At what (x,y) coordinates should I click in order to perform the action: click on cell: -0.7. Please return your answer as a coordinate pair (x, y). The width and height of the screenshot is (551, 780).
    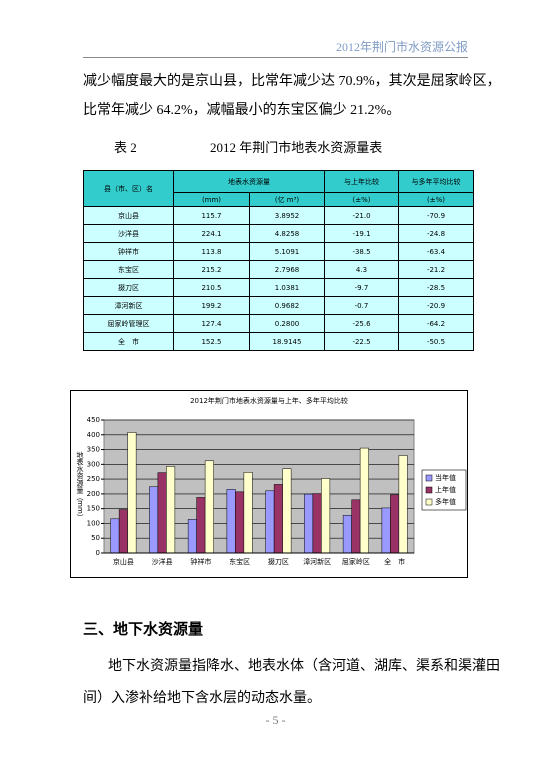
    Looking at the image, I should click on (361, 305).